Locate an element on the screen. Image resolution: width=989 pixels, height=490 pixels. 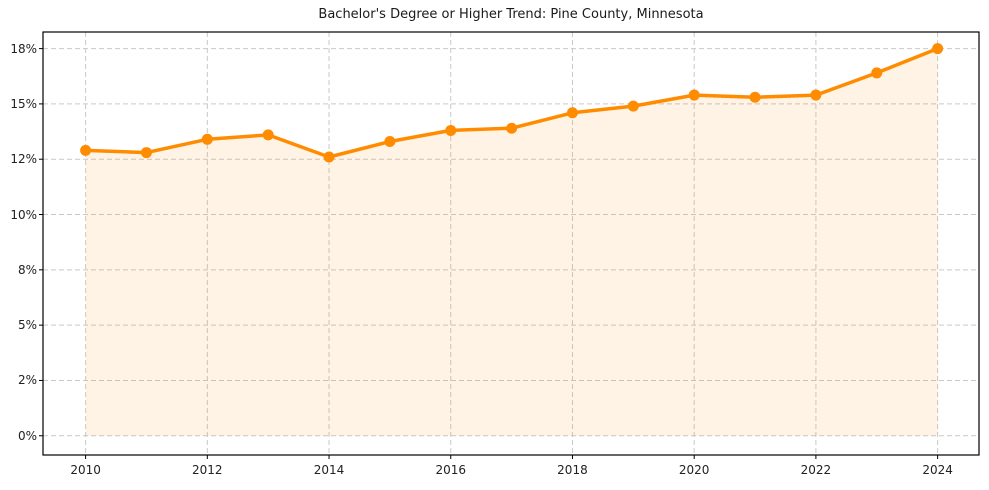
x-tick-label: 2010 is located at coordinates (85, 470).